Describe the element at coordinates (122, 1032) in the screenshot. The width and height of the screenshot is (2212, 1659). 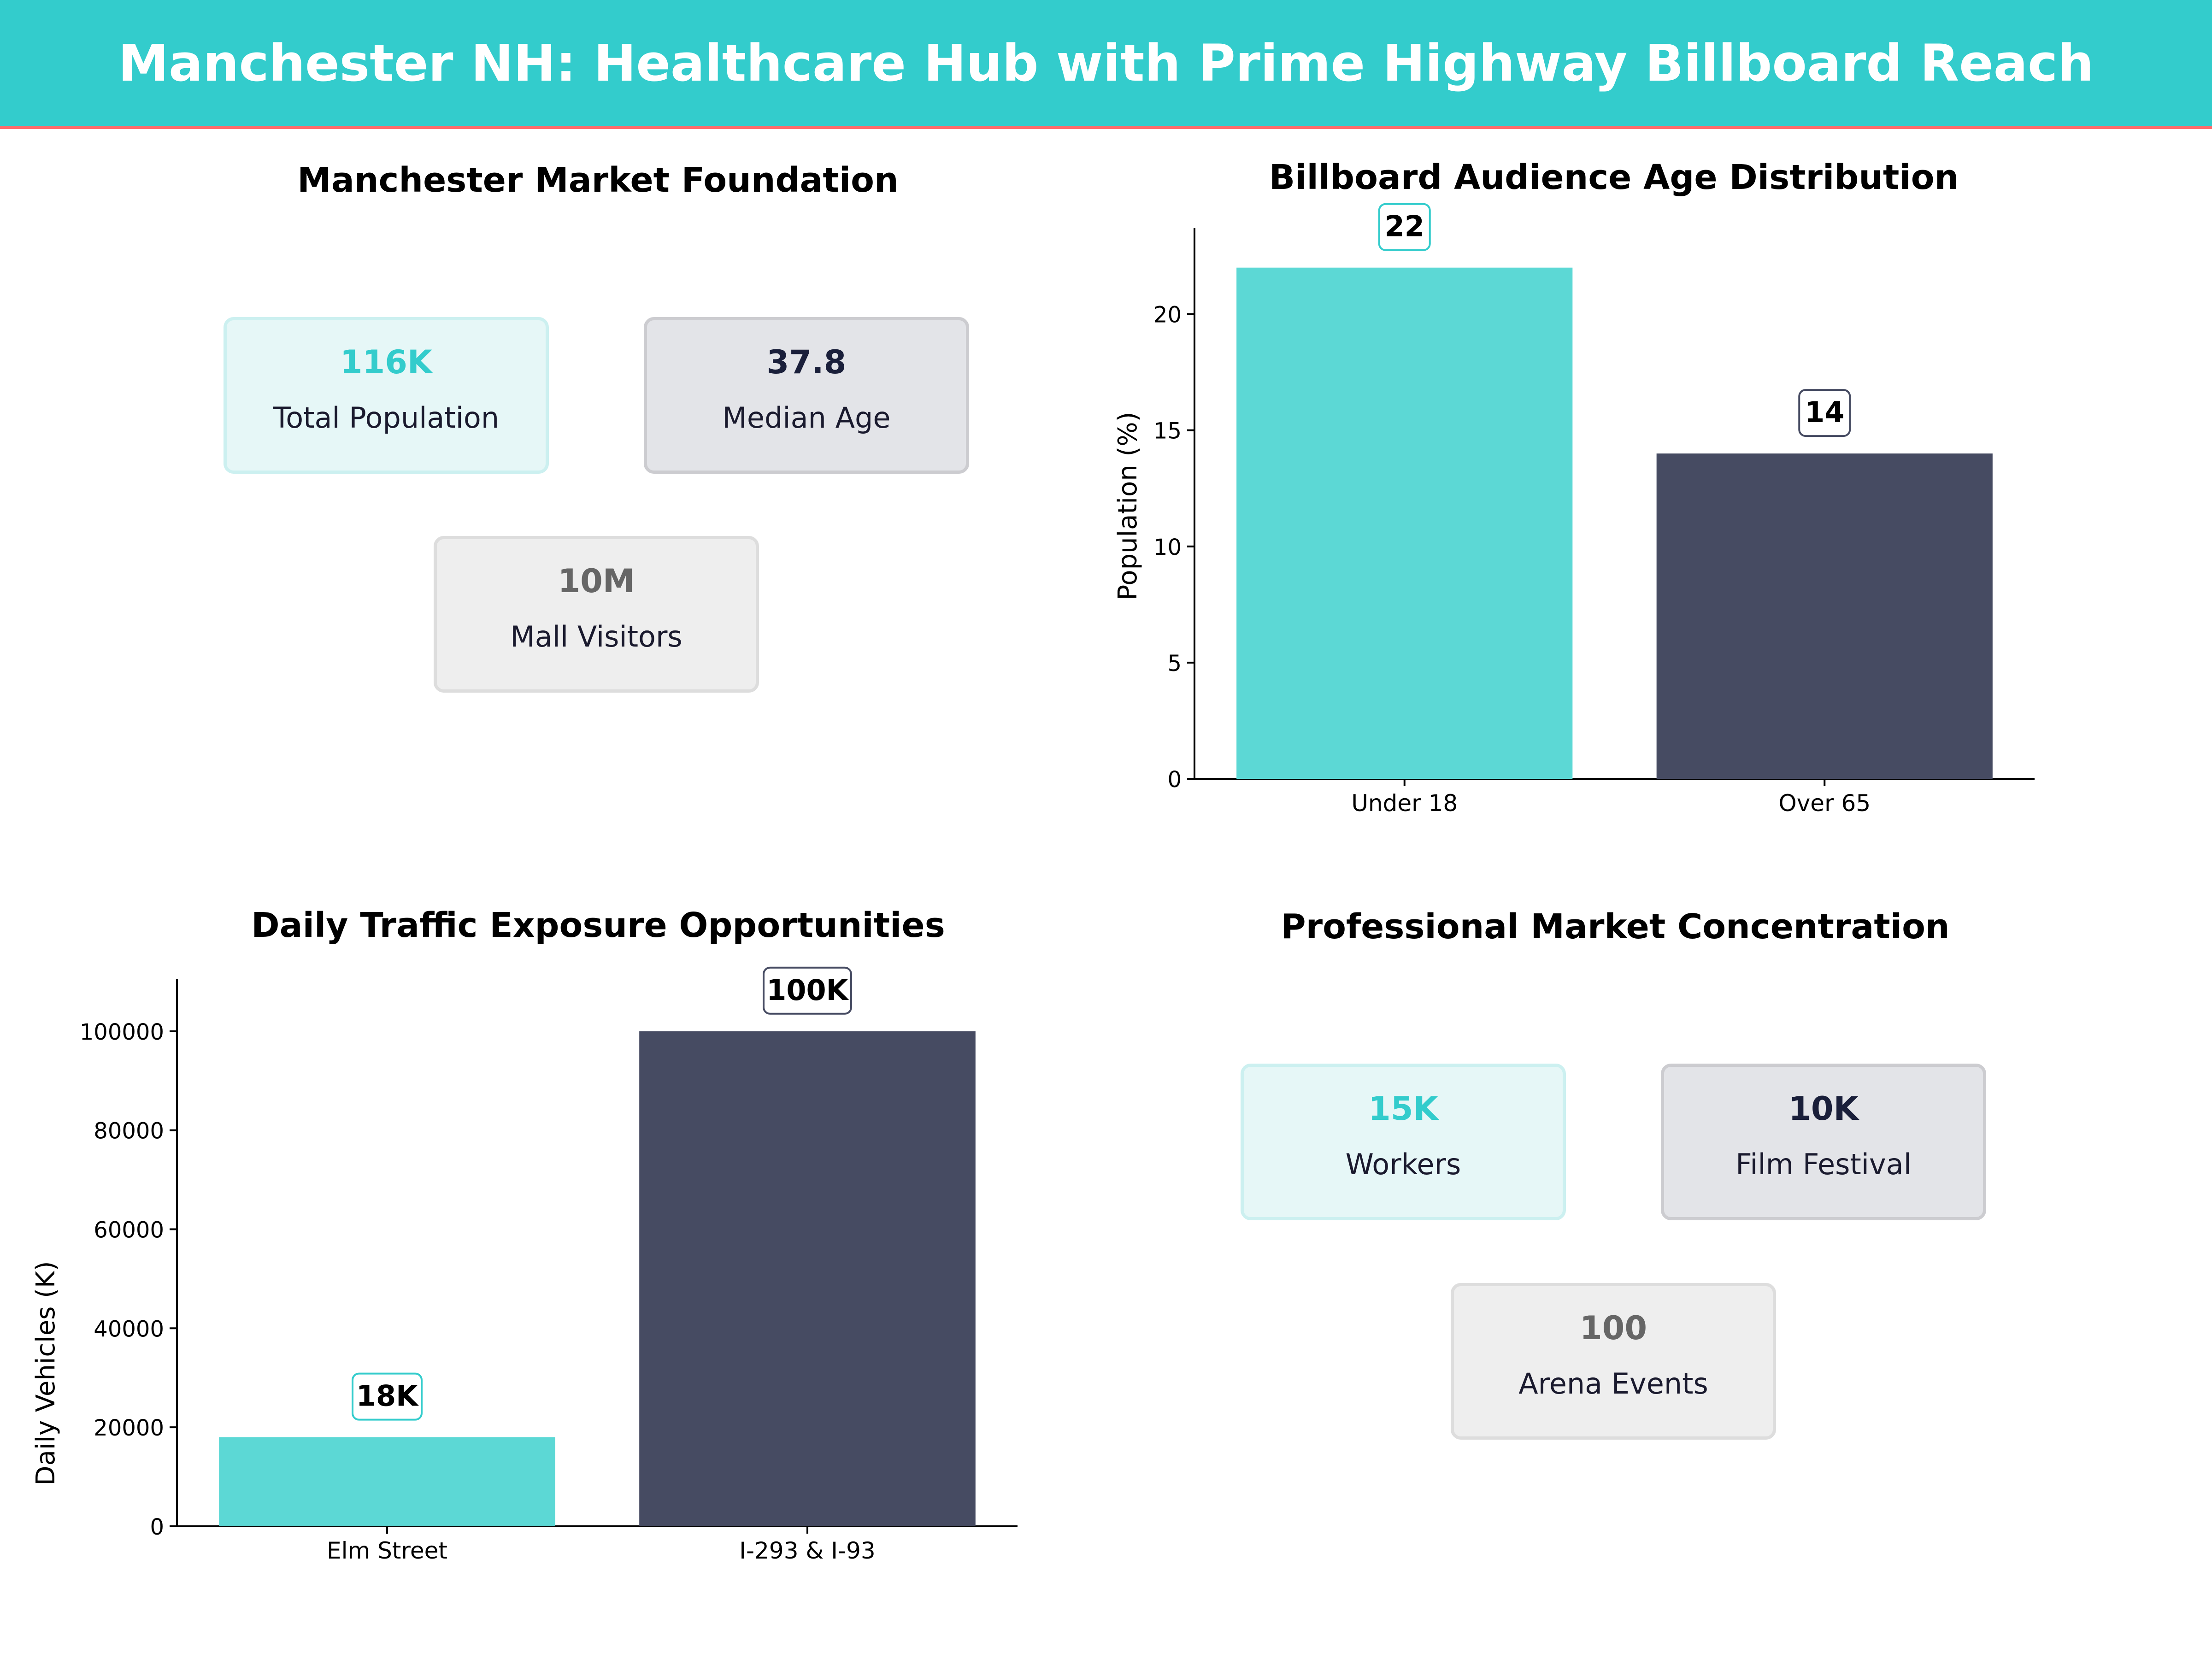
I see `y-tick-label: 100000` at that location.